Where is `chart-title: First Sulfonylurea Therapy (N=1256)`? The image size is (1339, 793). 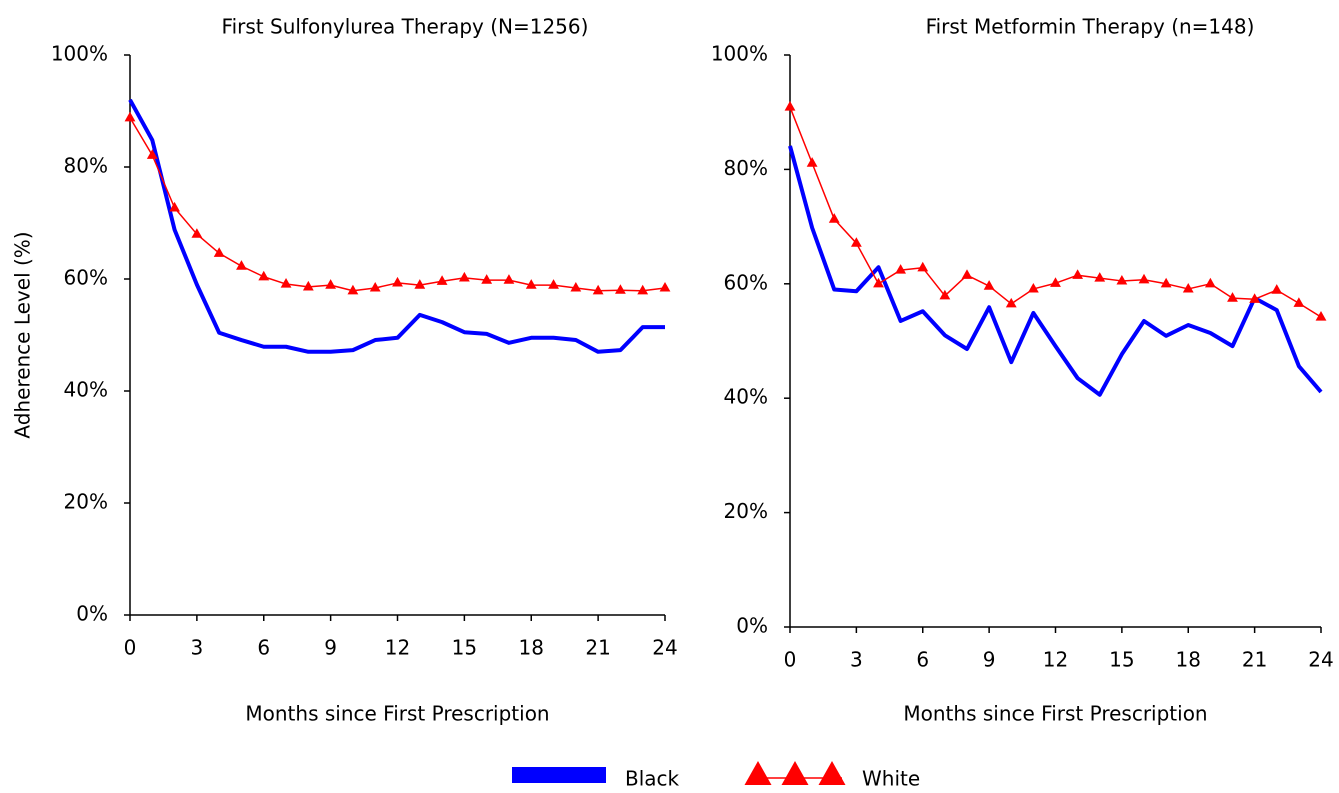
chart-title: First Sulfonylurea Therapy (N=1256) is located at coordinates (405, 27).